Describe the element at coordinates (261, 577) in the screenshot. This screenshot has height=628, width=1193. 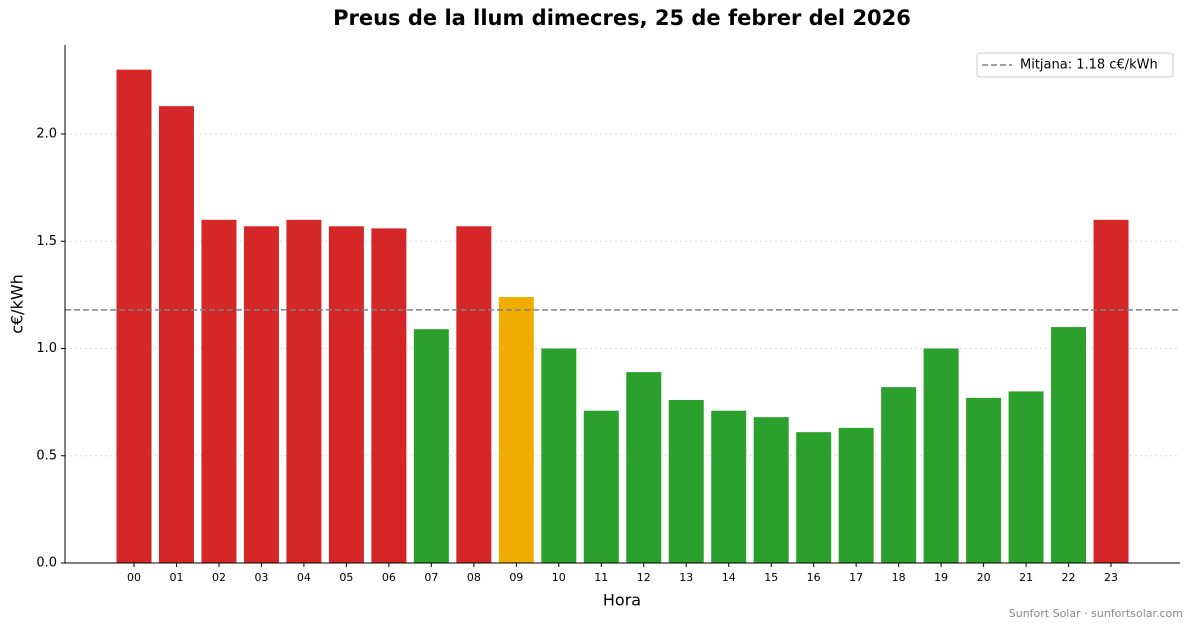
I see `x-tick-label: 03` at that location.